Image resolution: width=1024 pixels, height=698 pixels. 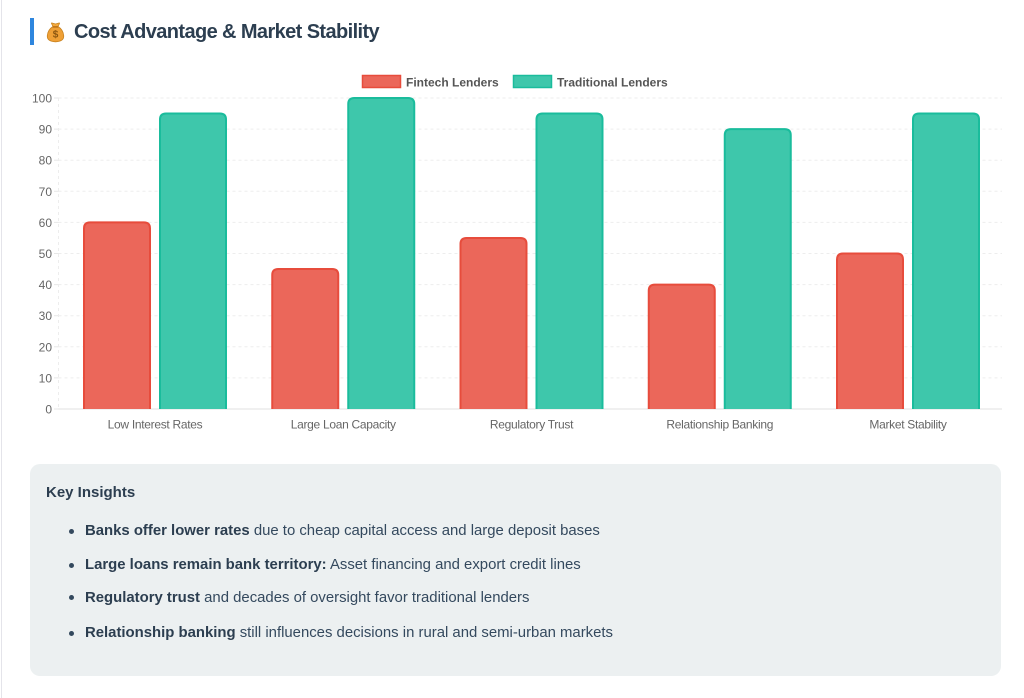 What do you see at coordinates (46, 316) in the screenshot?
I see `svg-text: 30` at bounding box center [46, 316].